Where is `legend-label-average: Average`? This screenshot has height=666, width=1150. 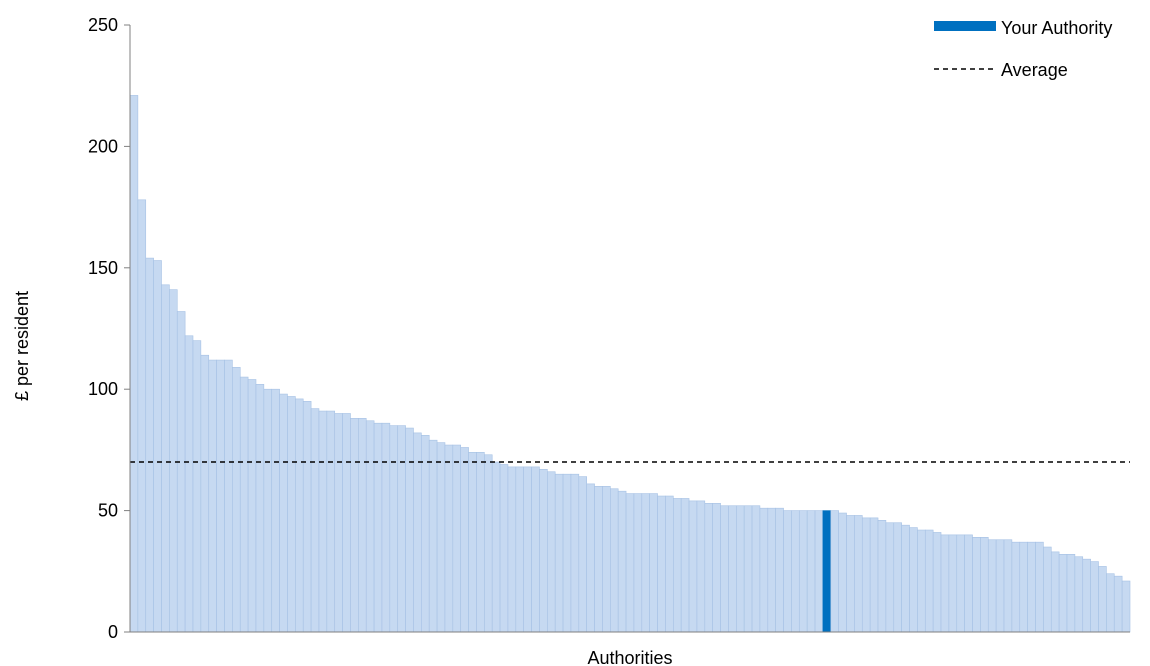 legend-label-average: Average is located at coordinates (1034, 70).